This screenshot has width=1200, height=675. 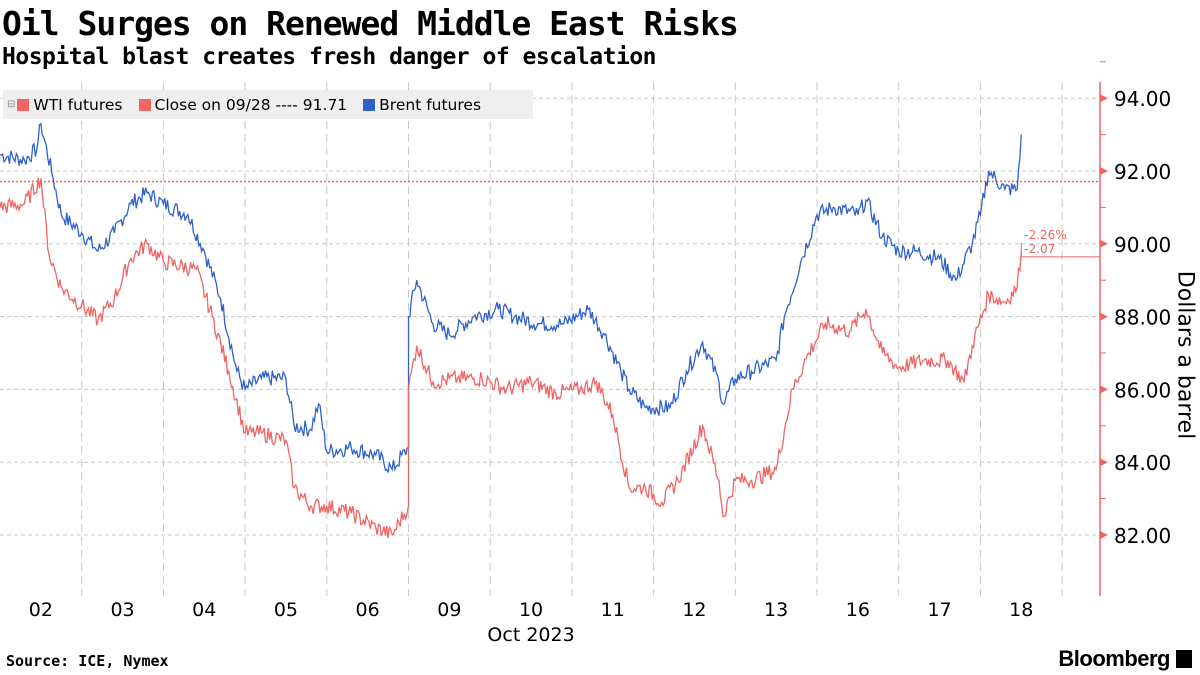 What do you see at coordinates (530, 635) in the screenshot?
I see `x-axis-label: Oct 2023` at bounding box center [530, 635].